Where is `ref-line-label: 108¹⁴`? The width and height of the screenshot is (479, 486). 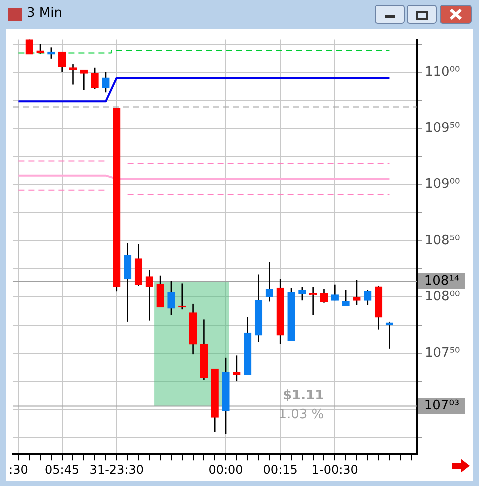
ref-line-label: 108¹⁴ is located at coordinates (442, 281).